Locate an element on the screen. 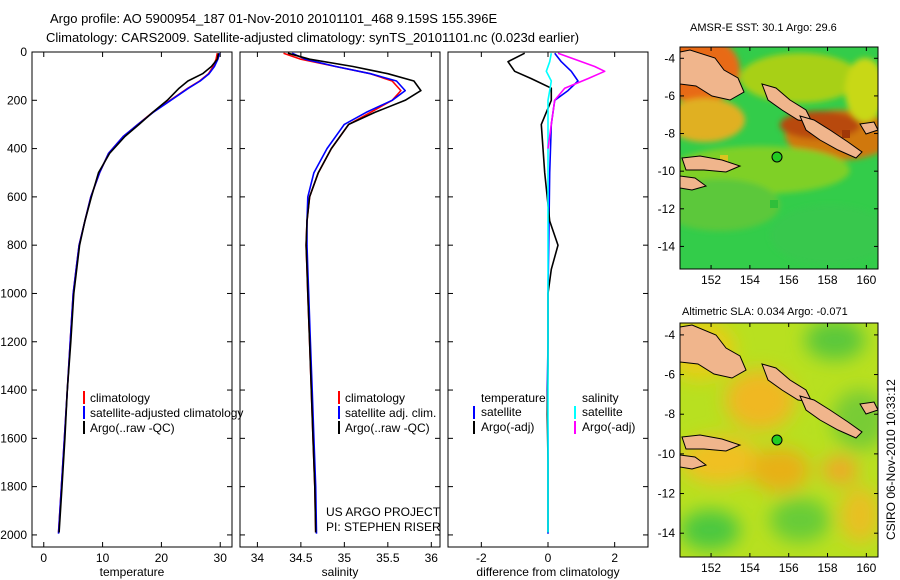 Image resolution: width=900 pixels, height=580 pixels. y-tick-label: 2000 is located at coordinates (13, 535).